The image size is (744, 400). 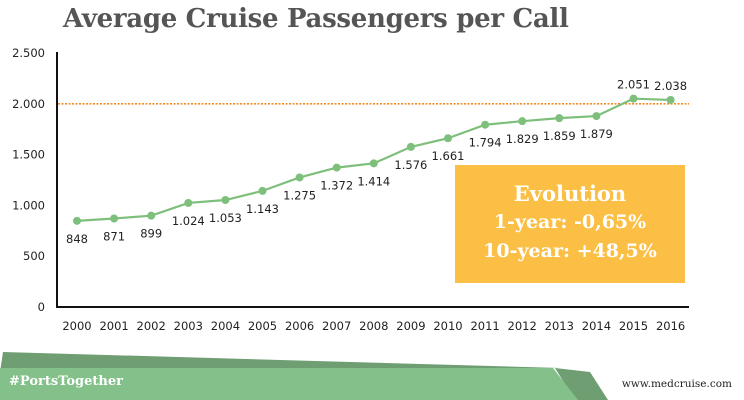 What do you see at coordinates (448, 156) in the screenshot?
I see `data-label: 1.661` at bounding box center [448, 156].